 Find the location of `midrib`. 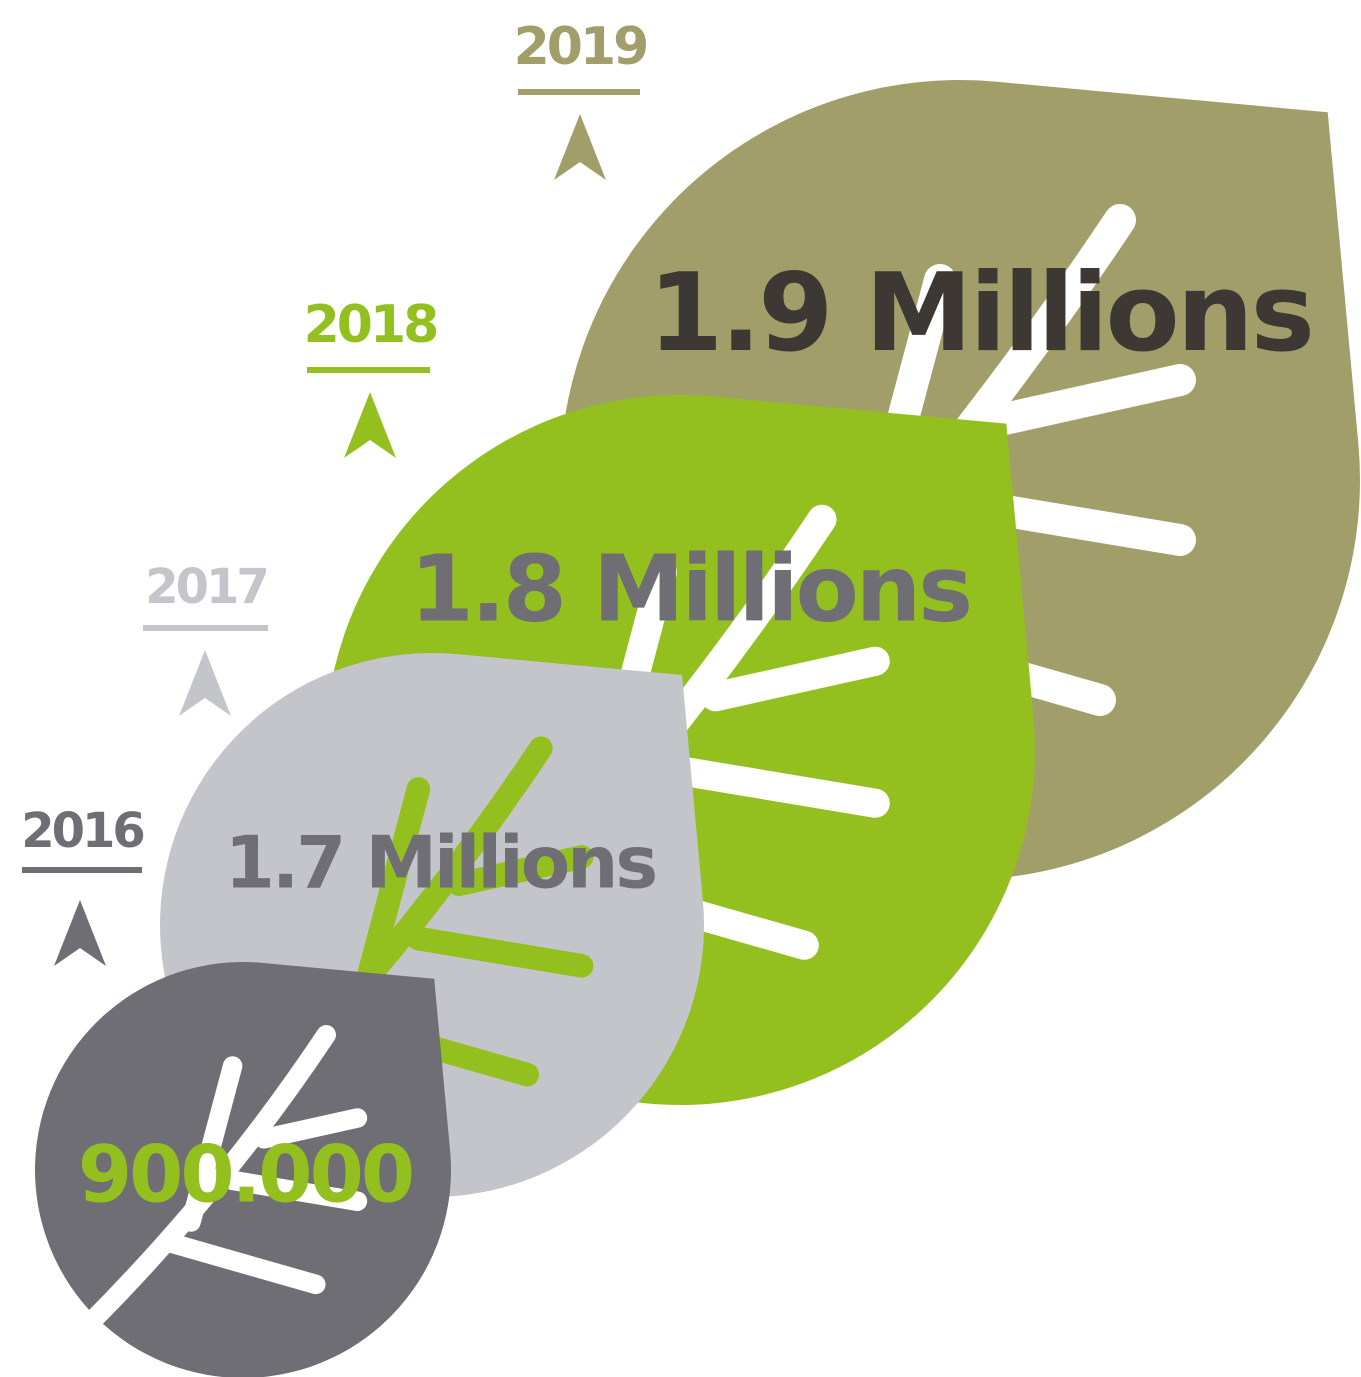

midrib is located at coordinates (206, 1180).